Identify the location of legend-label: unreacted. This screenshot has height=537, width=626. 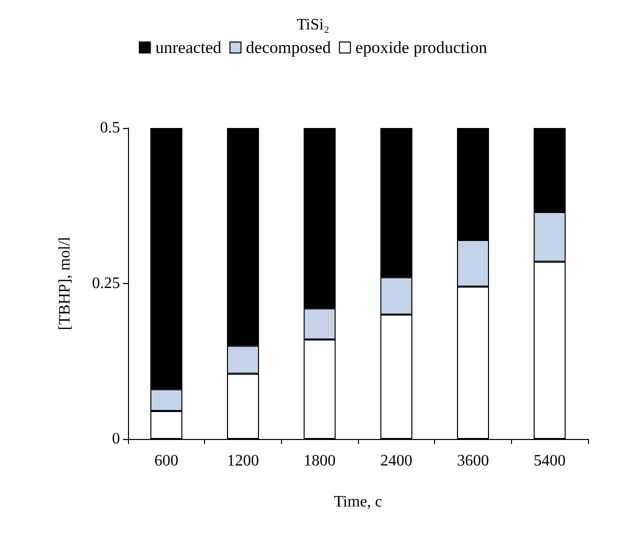
(188, 47).